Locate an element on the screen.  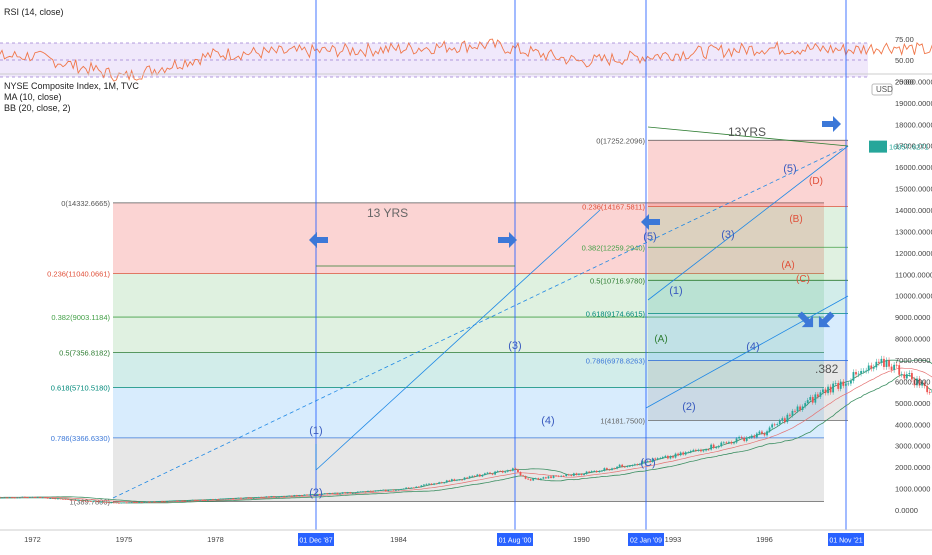
time-highlight-label: 02 Jan '09 is located at coordinates (646, 541).